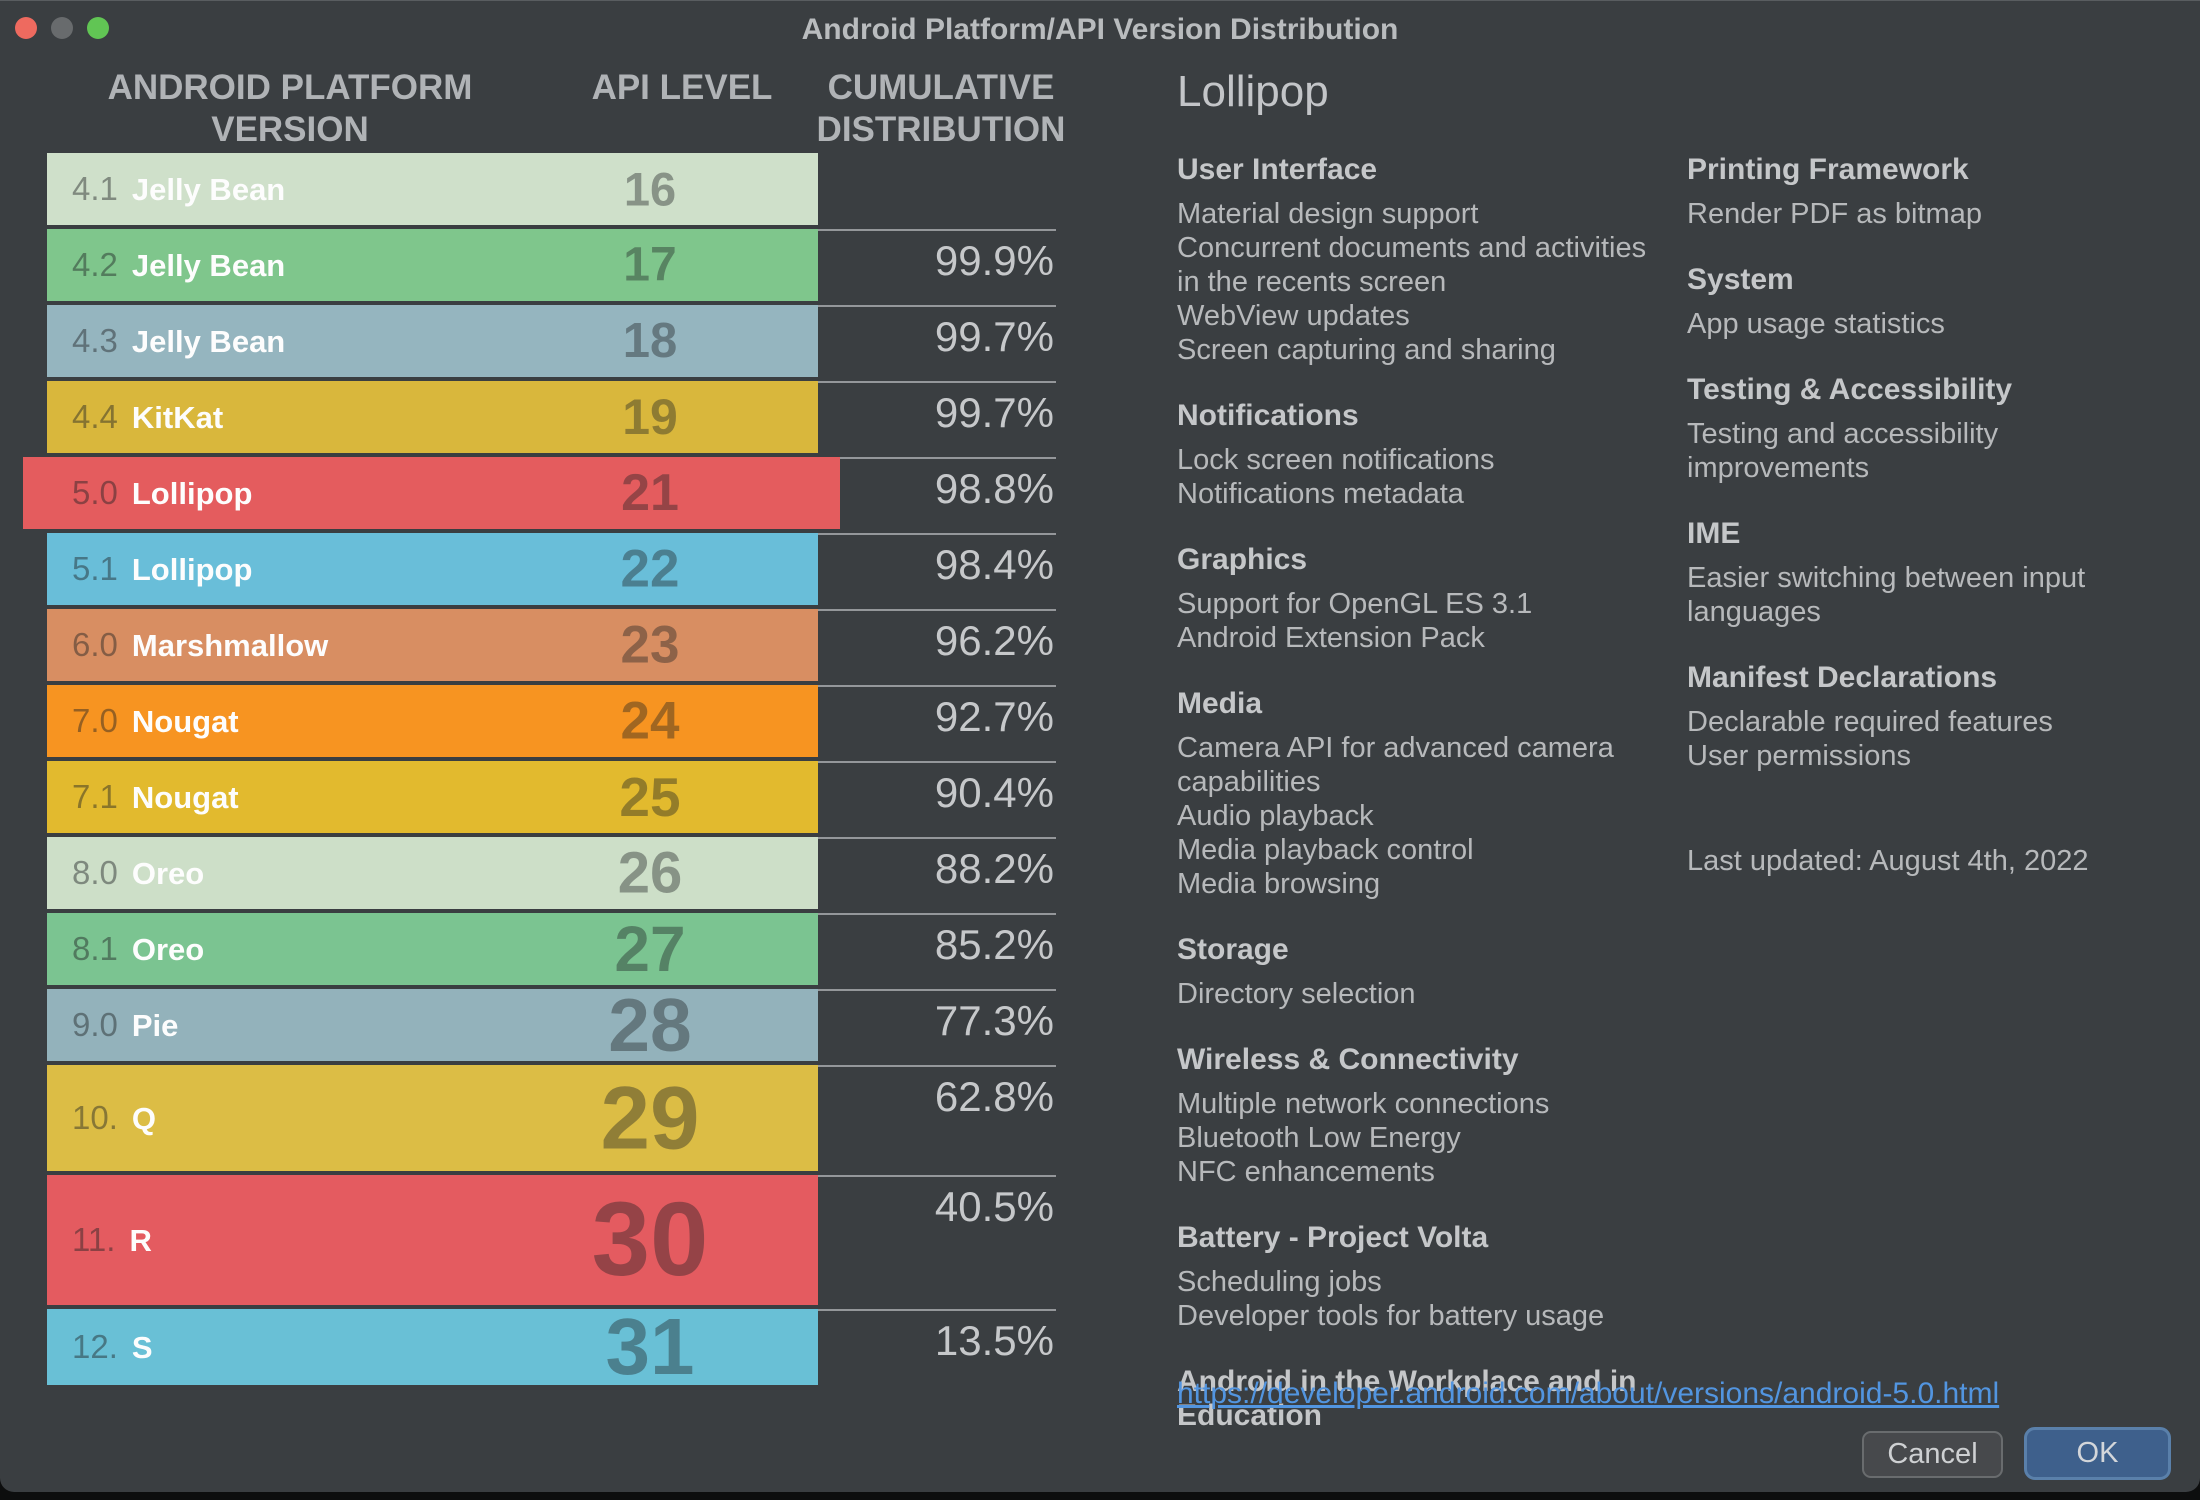  I want to click on cancel-button: Cancel, so click(1932, 1454).